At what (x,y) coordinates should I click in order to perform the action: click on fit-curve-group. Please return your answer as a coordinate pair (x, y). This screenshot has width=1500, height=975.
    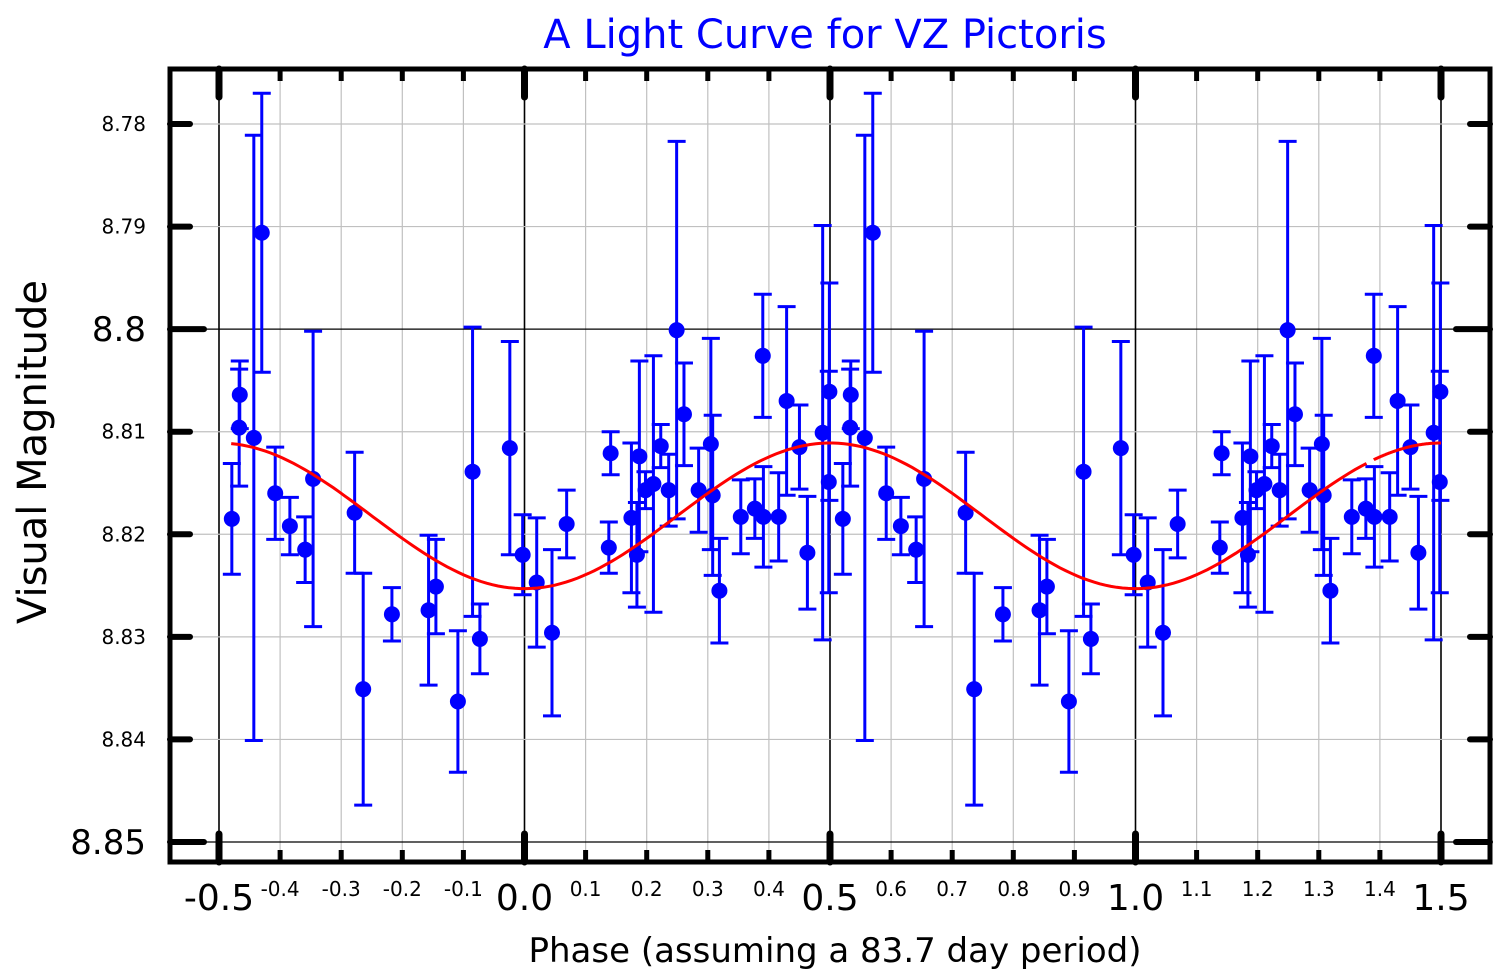
    Looking at the image, I should click on (836, 516).